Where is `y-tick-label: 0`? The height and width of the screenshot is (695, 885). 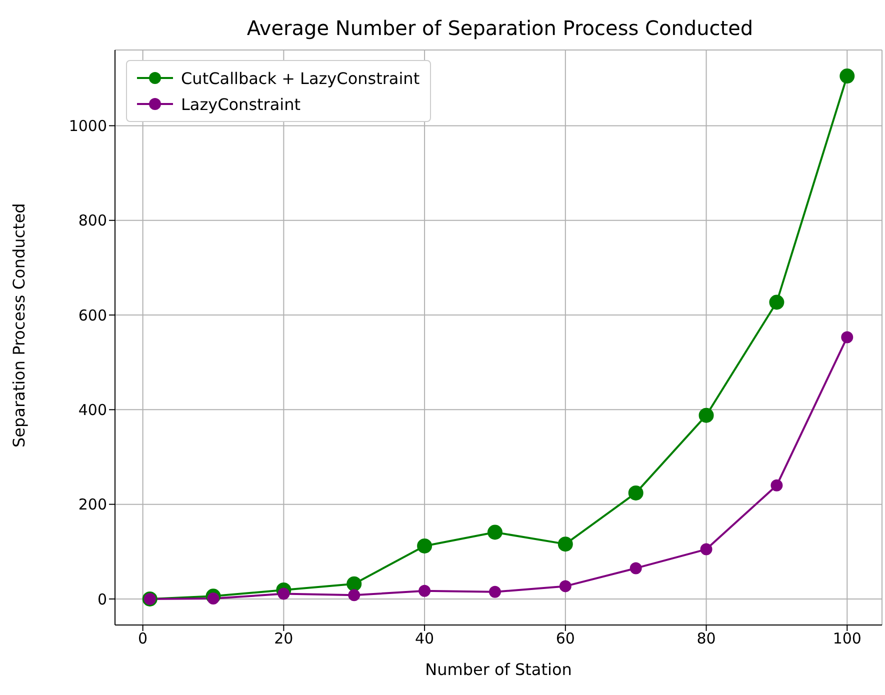
y-tick-label: 0 is located at coordinates (102, 599).